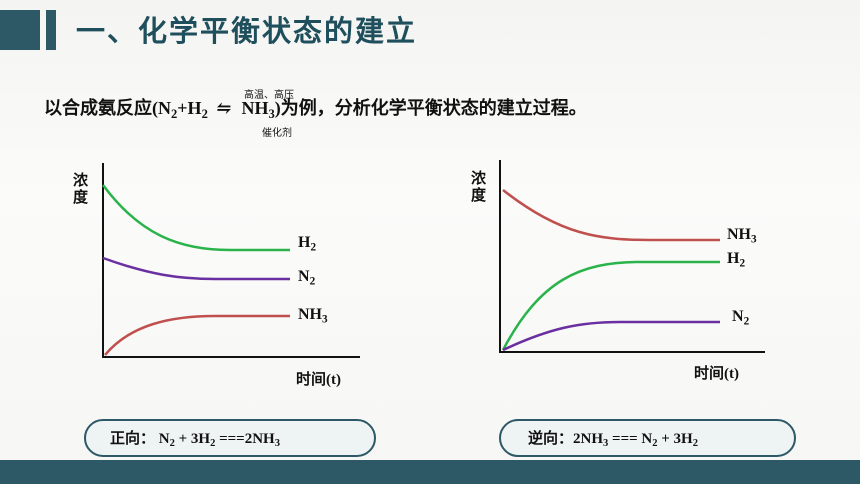 Image resolution: width=860 pixels, height=484 pixels. I want to click on condition: 高温、高压, so click(269, 95).